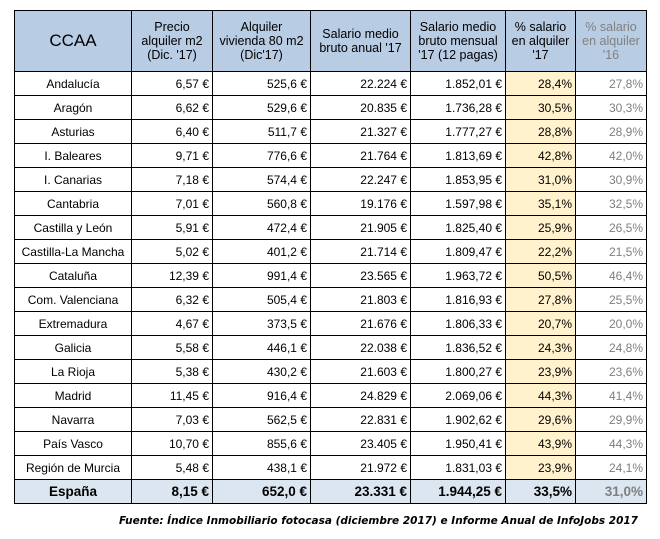  I want to click on cell-ccaa: Cataluña, so click(73, 275).